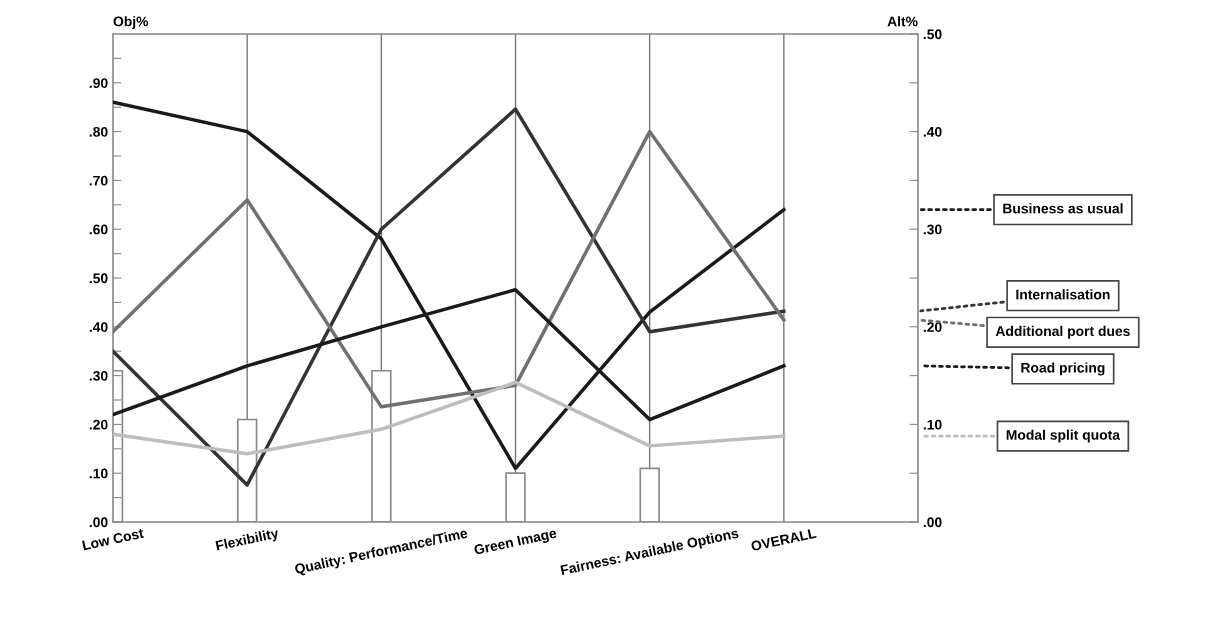 This screenshot has width=1213, height=631. I want to click on y2-tick-label: .00, so click(932, 522).